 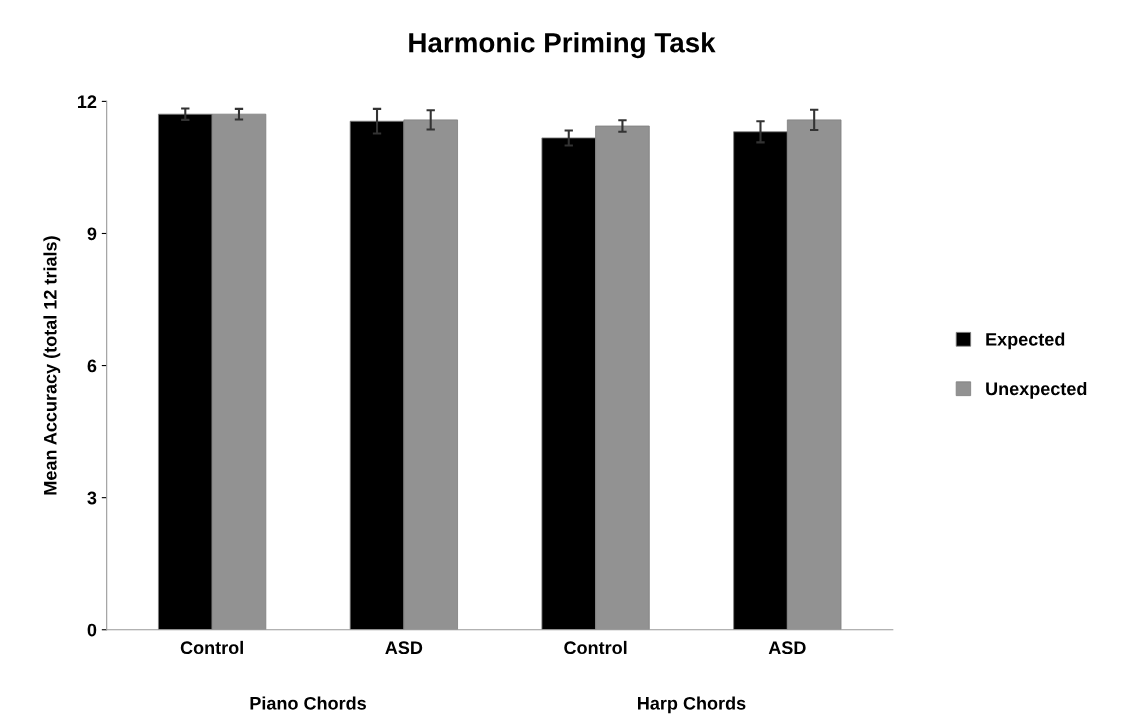 I want to click on legend-label: Unexpected, so click(x=1036, y=390).